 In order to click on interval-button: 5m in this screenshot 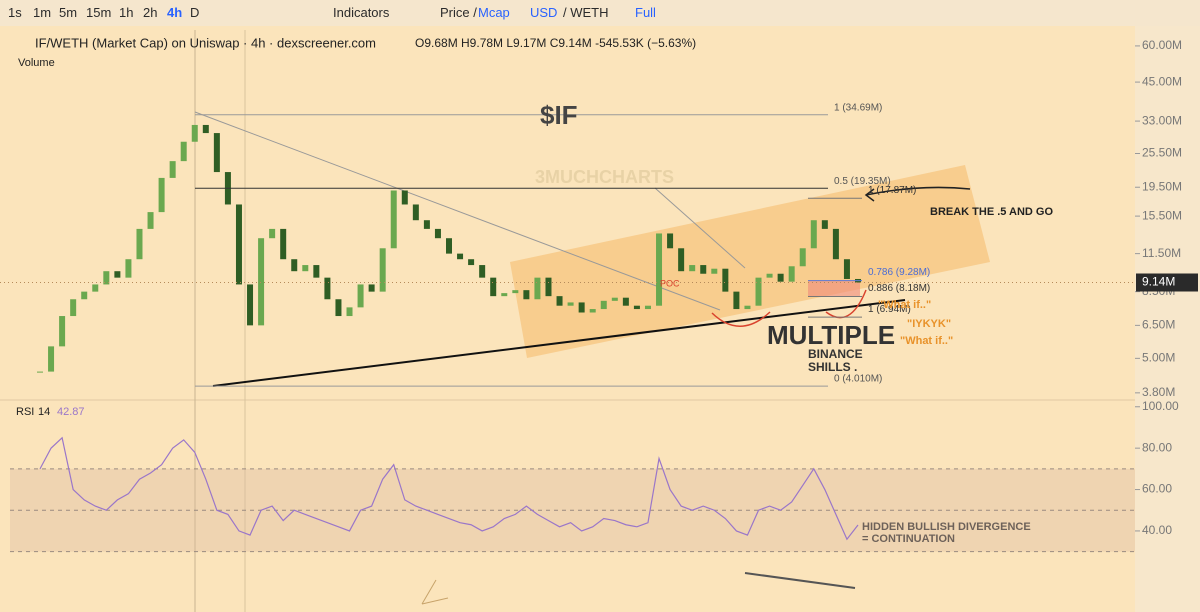, I will do `click(68, 12)`.